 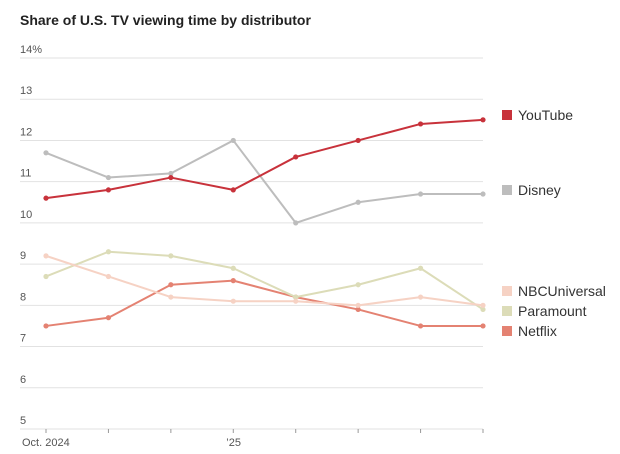 I want to click on legend-item-netflix: Netflix, so click(x=529, y=331).